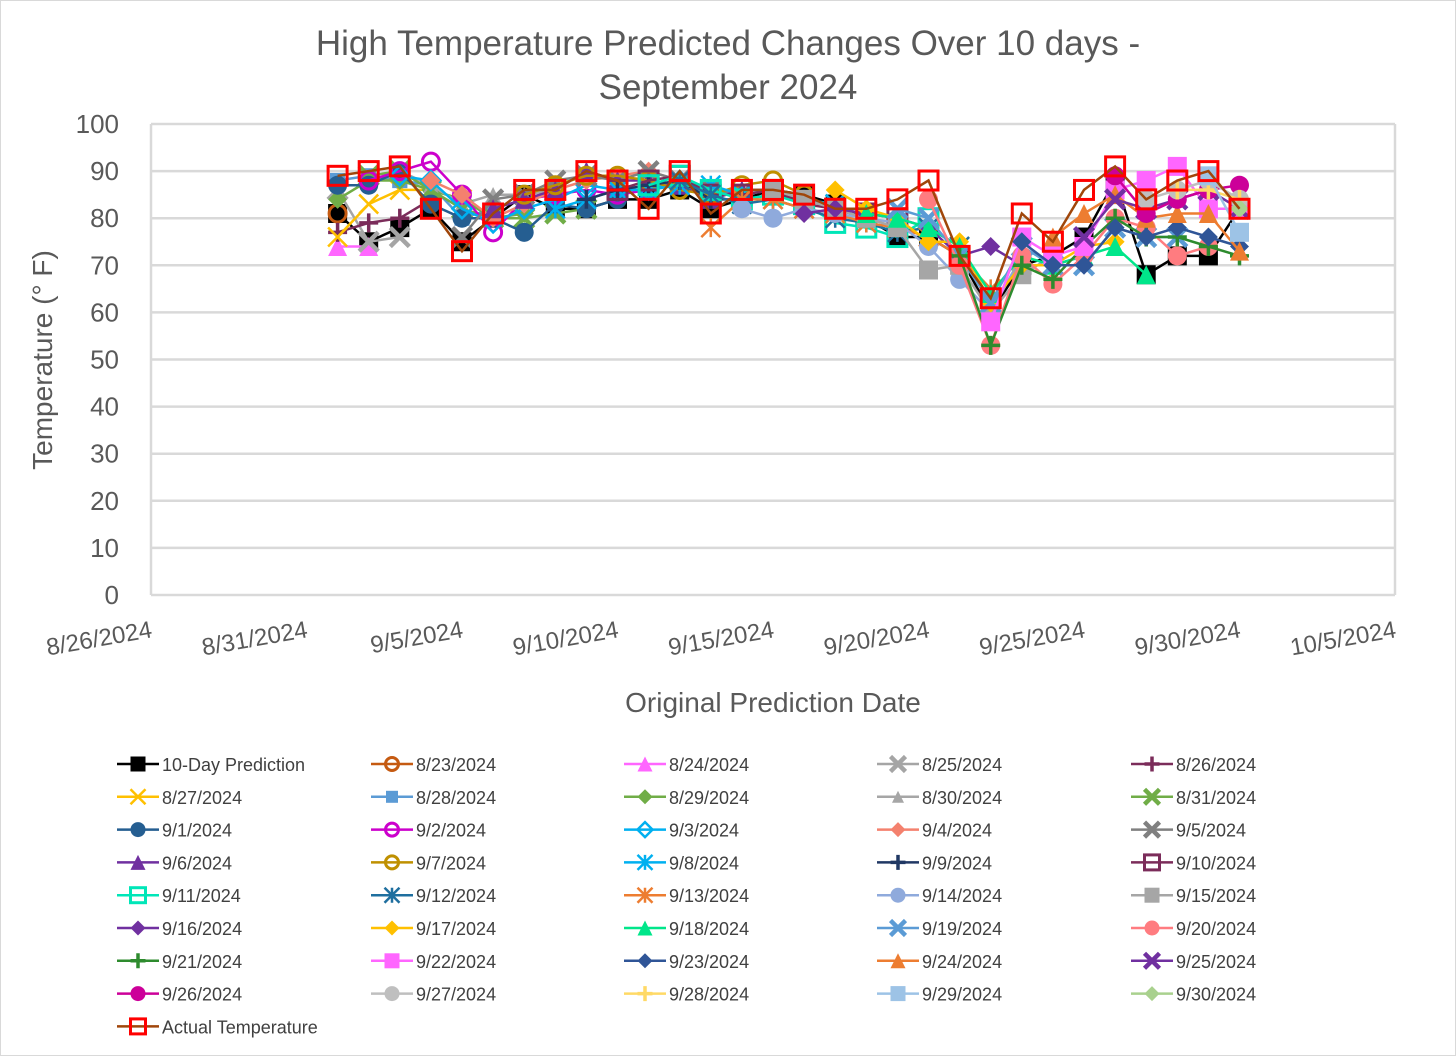 This screenshot has height=1056, width=1456. I want to click on legend-entry: 9/22/2024, so click(433, 962).